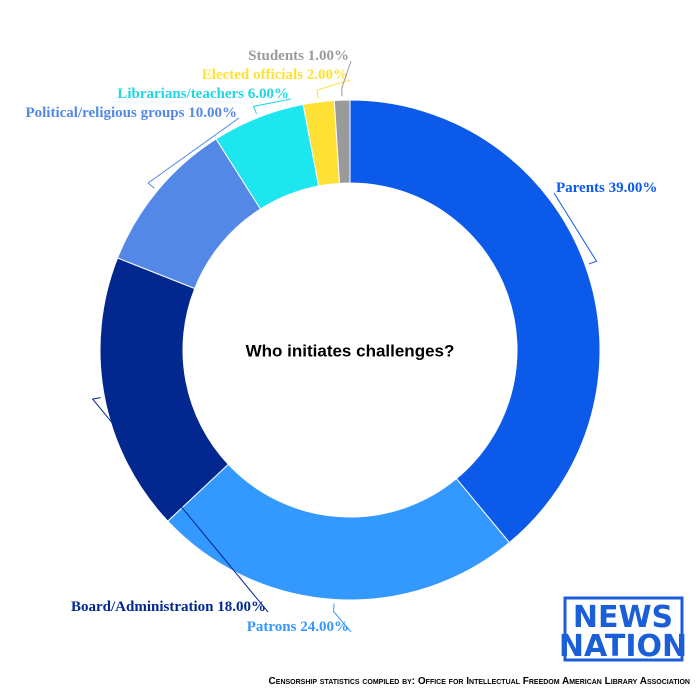 Image resolution: width=700 pixels, height=700 pixels. What do you see at coordinates (324, 627) in the screenshot?
I see `label-value: 24.00%` at bounding box center [324, 627].